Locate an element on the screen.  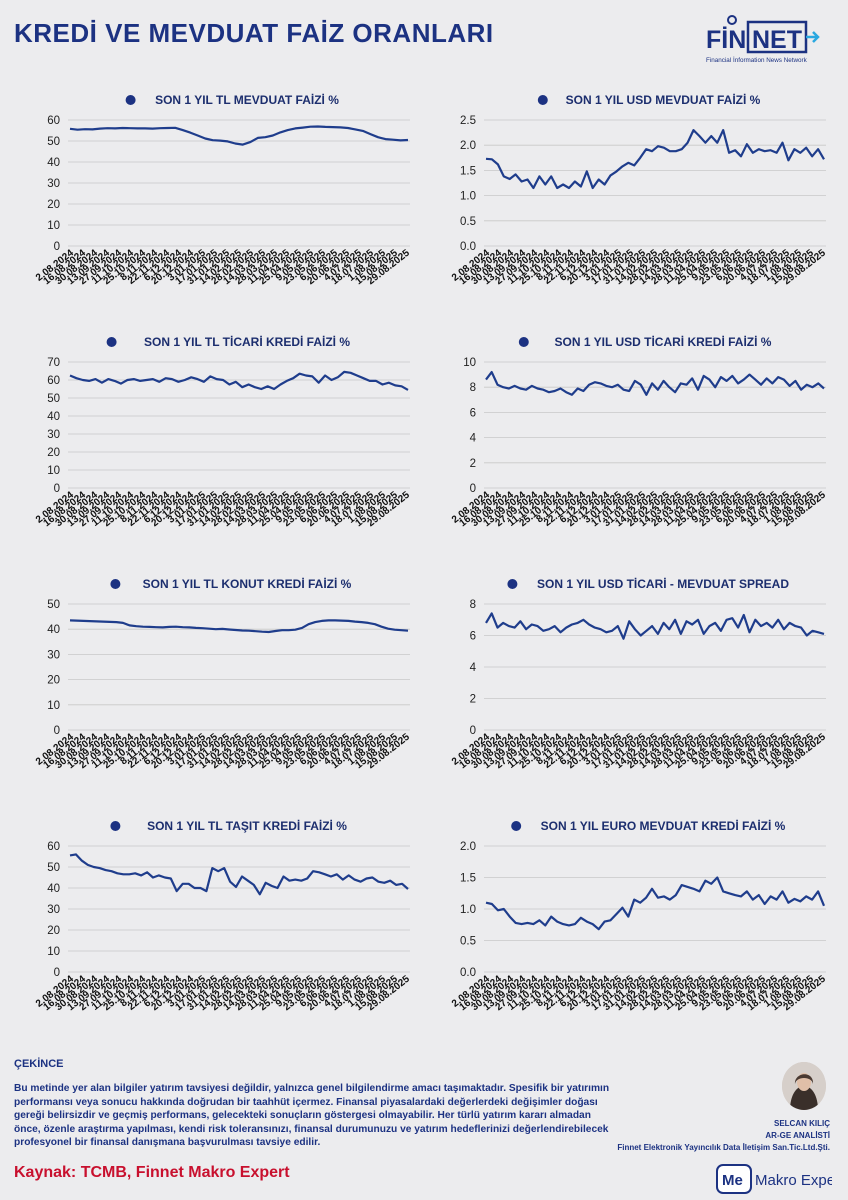
y-tick-label: 2.5 is located at coordinates (468, 121).